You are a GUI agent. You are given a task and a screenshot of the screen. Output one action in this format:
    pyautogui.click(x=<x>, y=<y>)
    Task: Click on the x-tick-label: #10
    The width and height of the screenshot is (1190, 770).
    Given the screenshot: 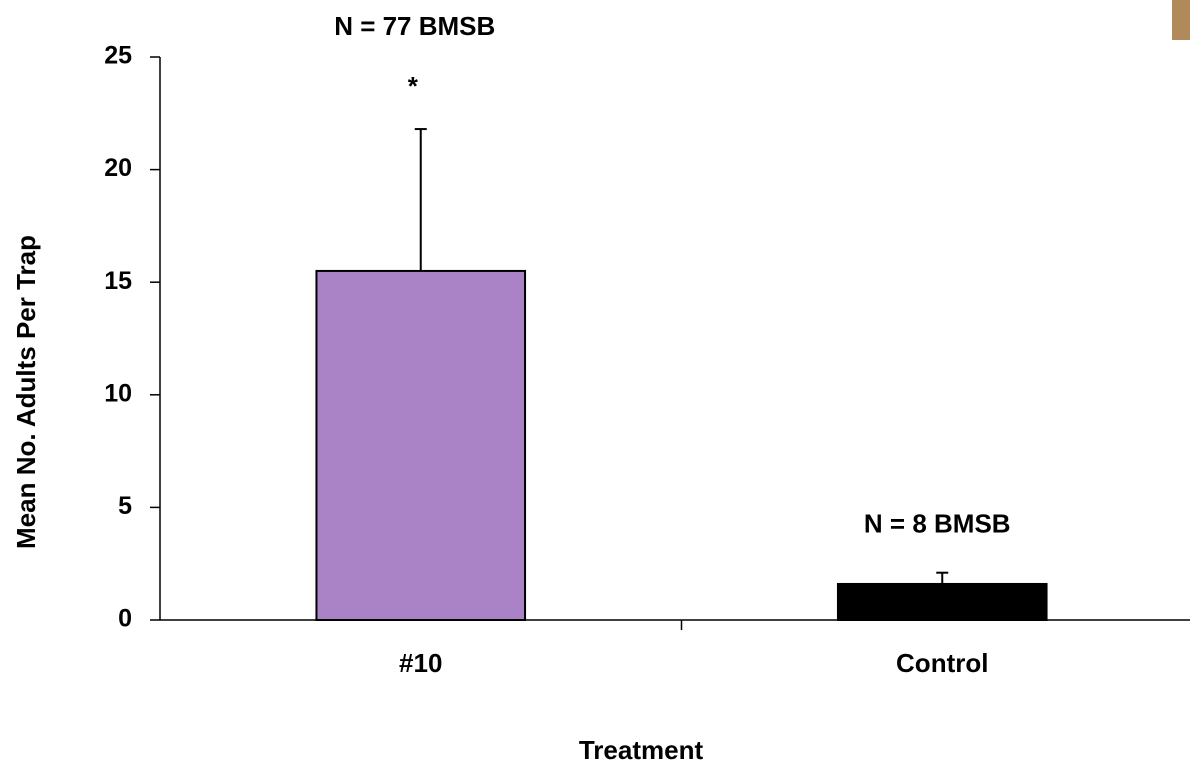 What is the action you would take?
    pyautogui.click(x=420, y=663)
    